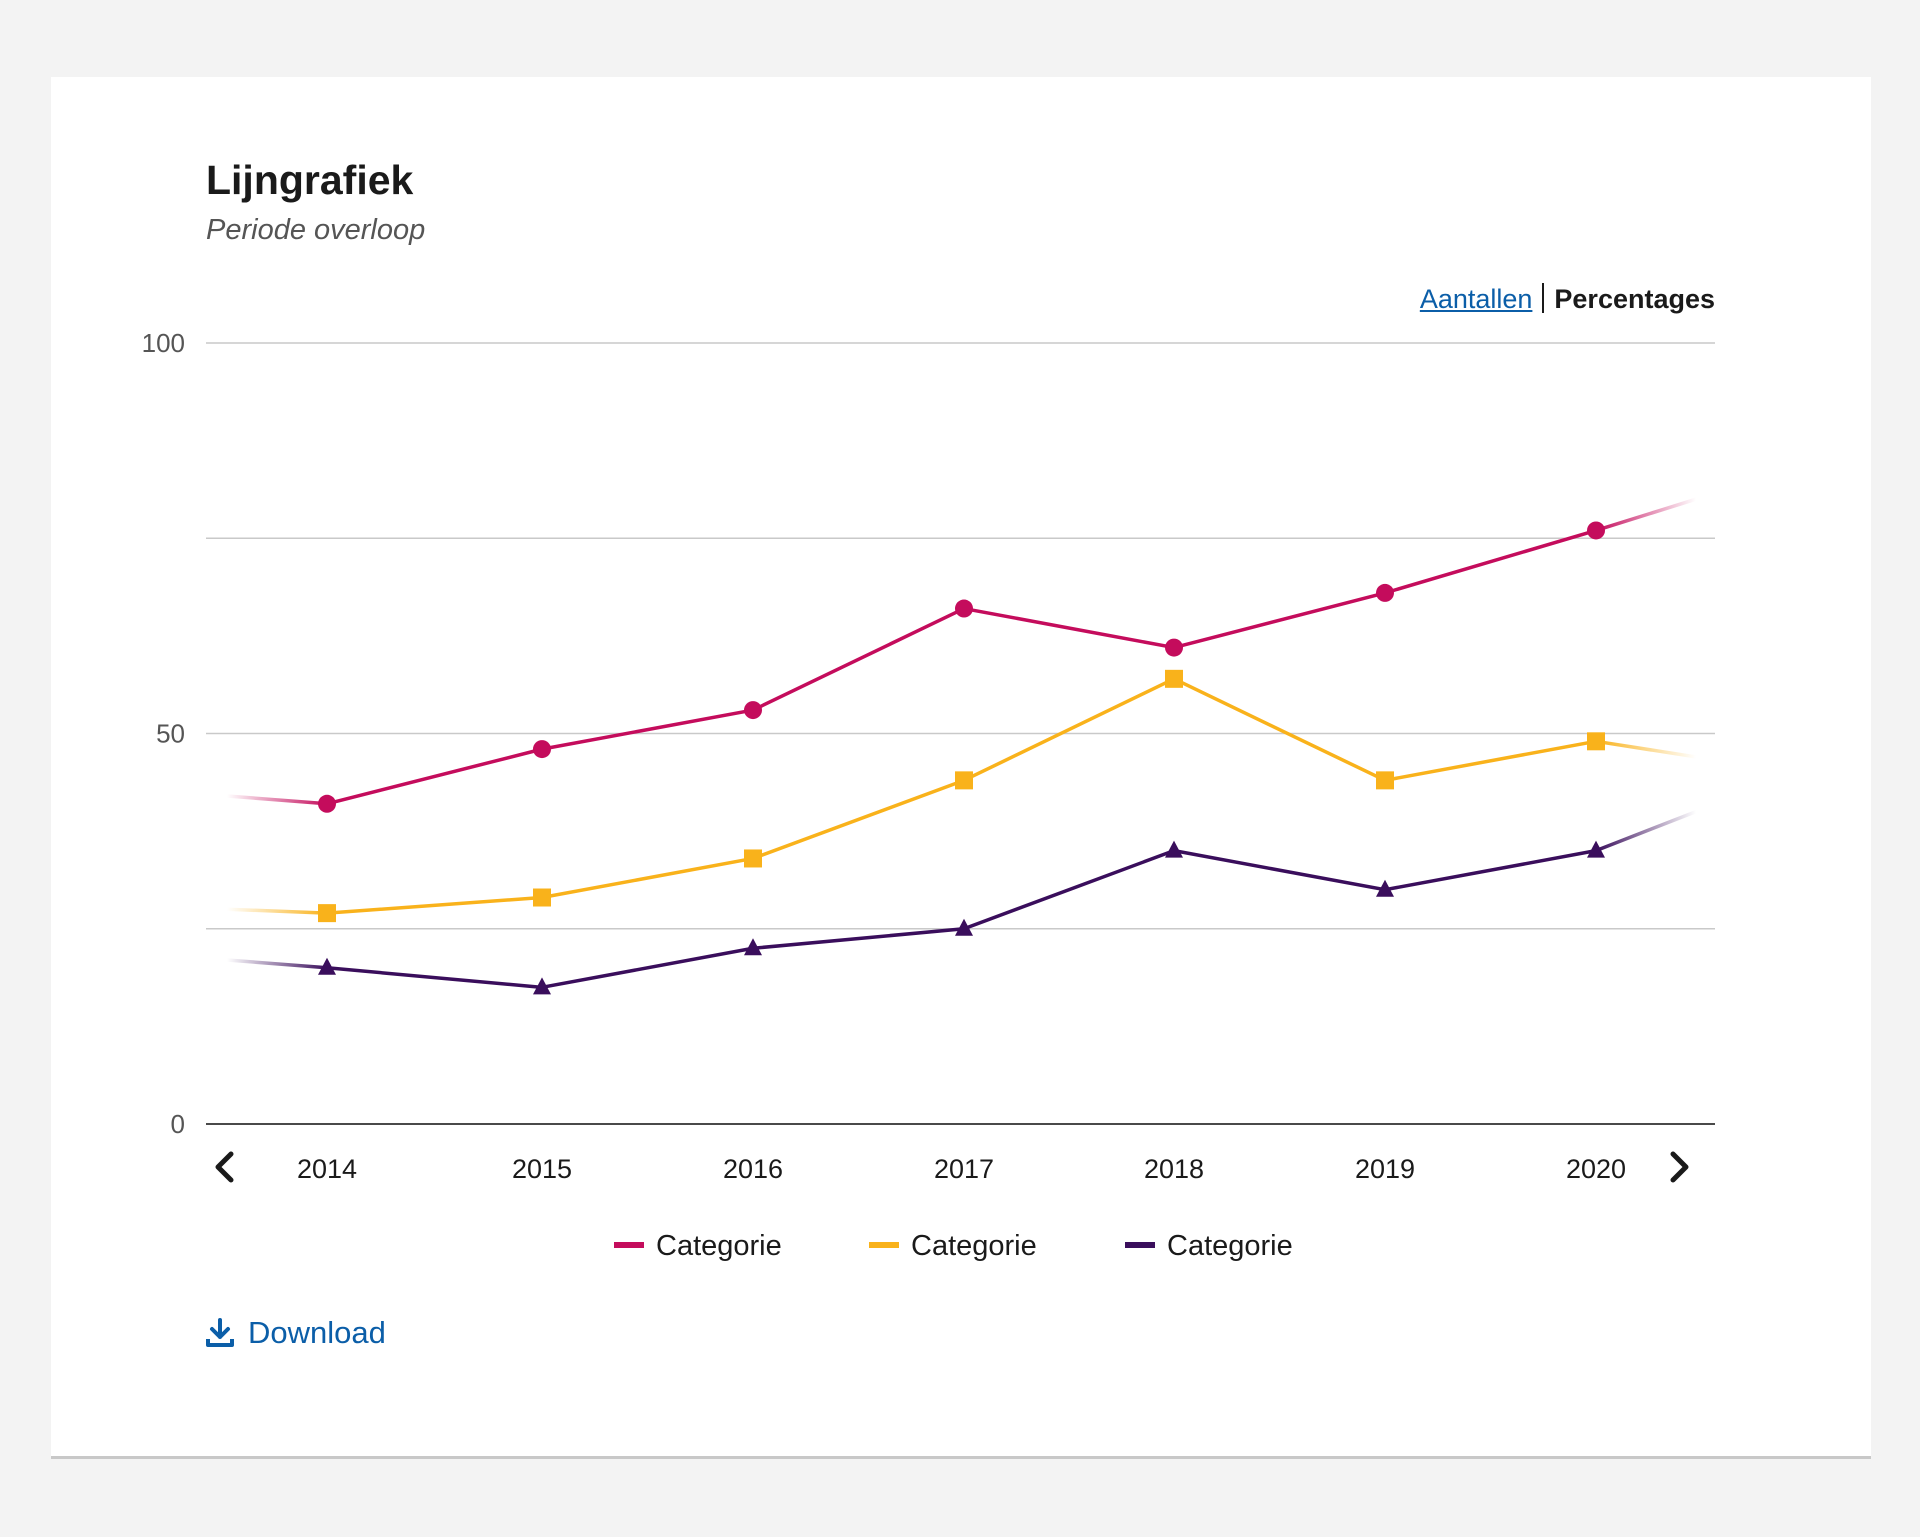 This screenshot has width=1920, height=1537. I want to click on chevron-right-icon, so click(1679, 1167).